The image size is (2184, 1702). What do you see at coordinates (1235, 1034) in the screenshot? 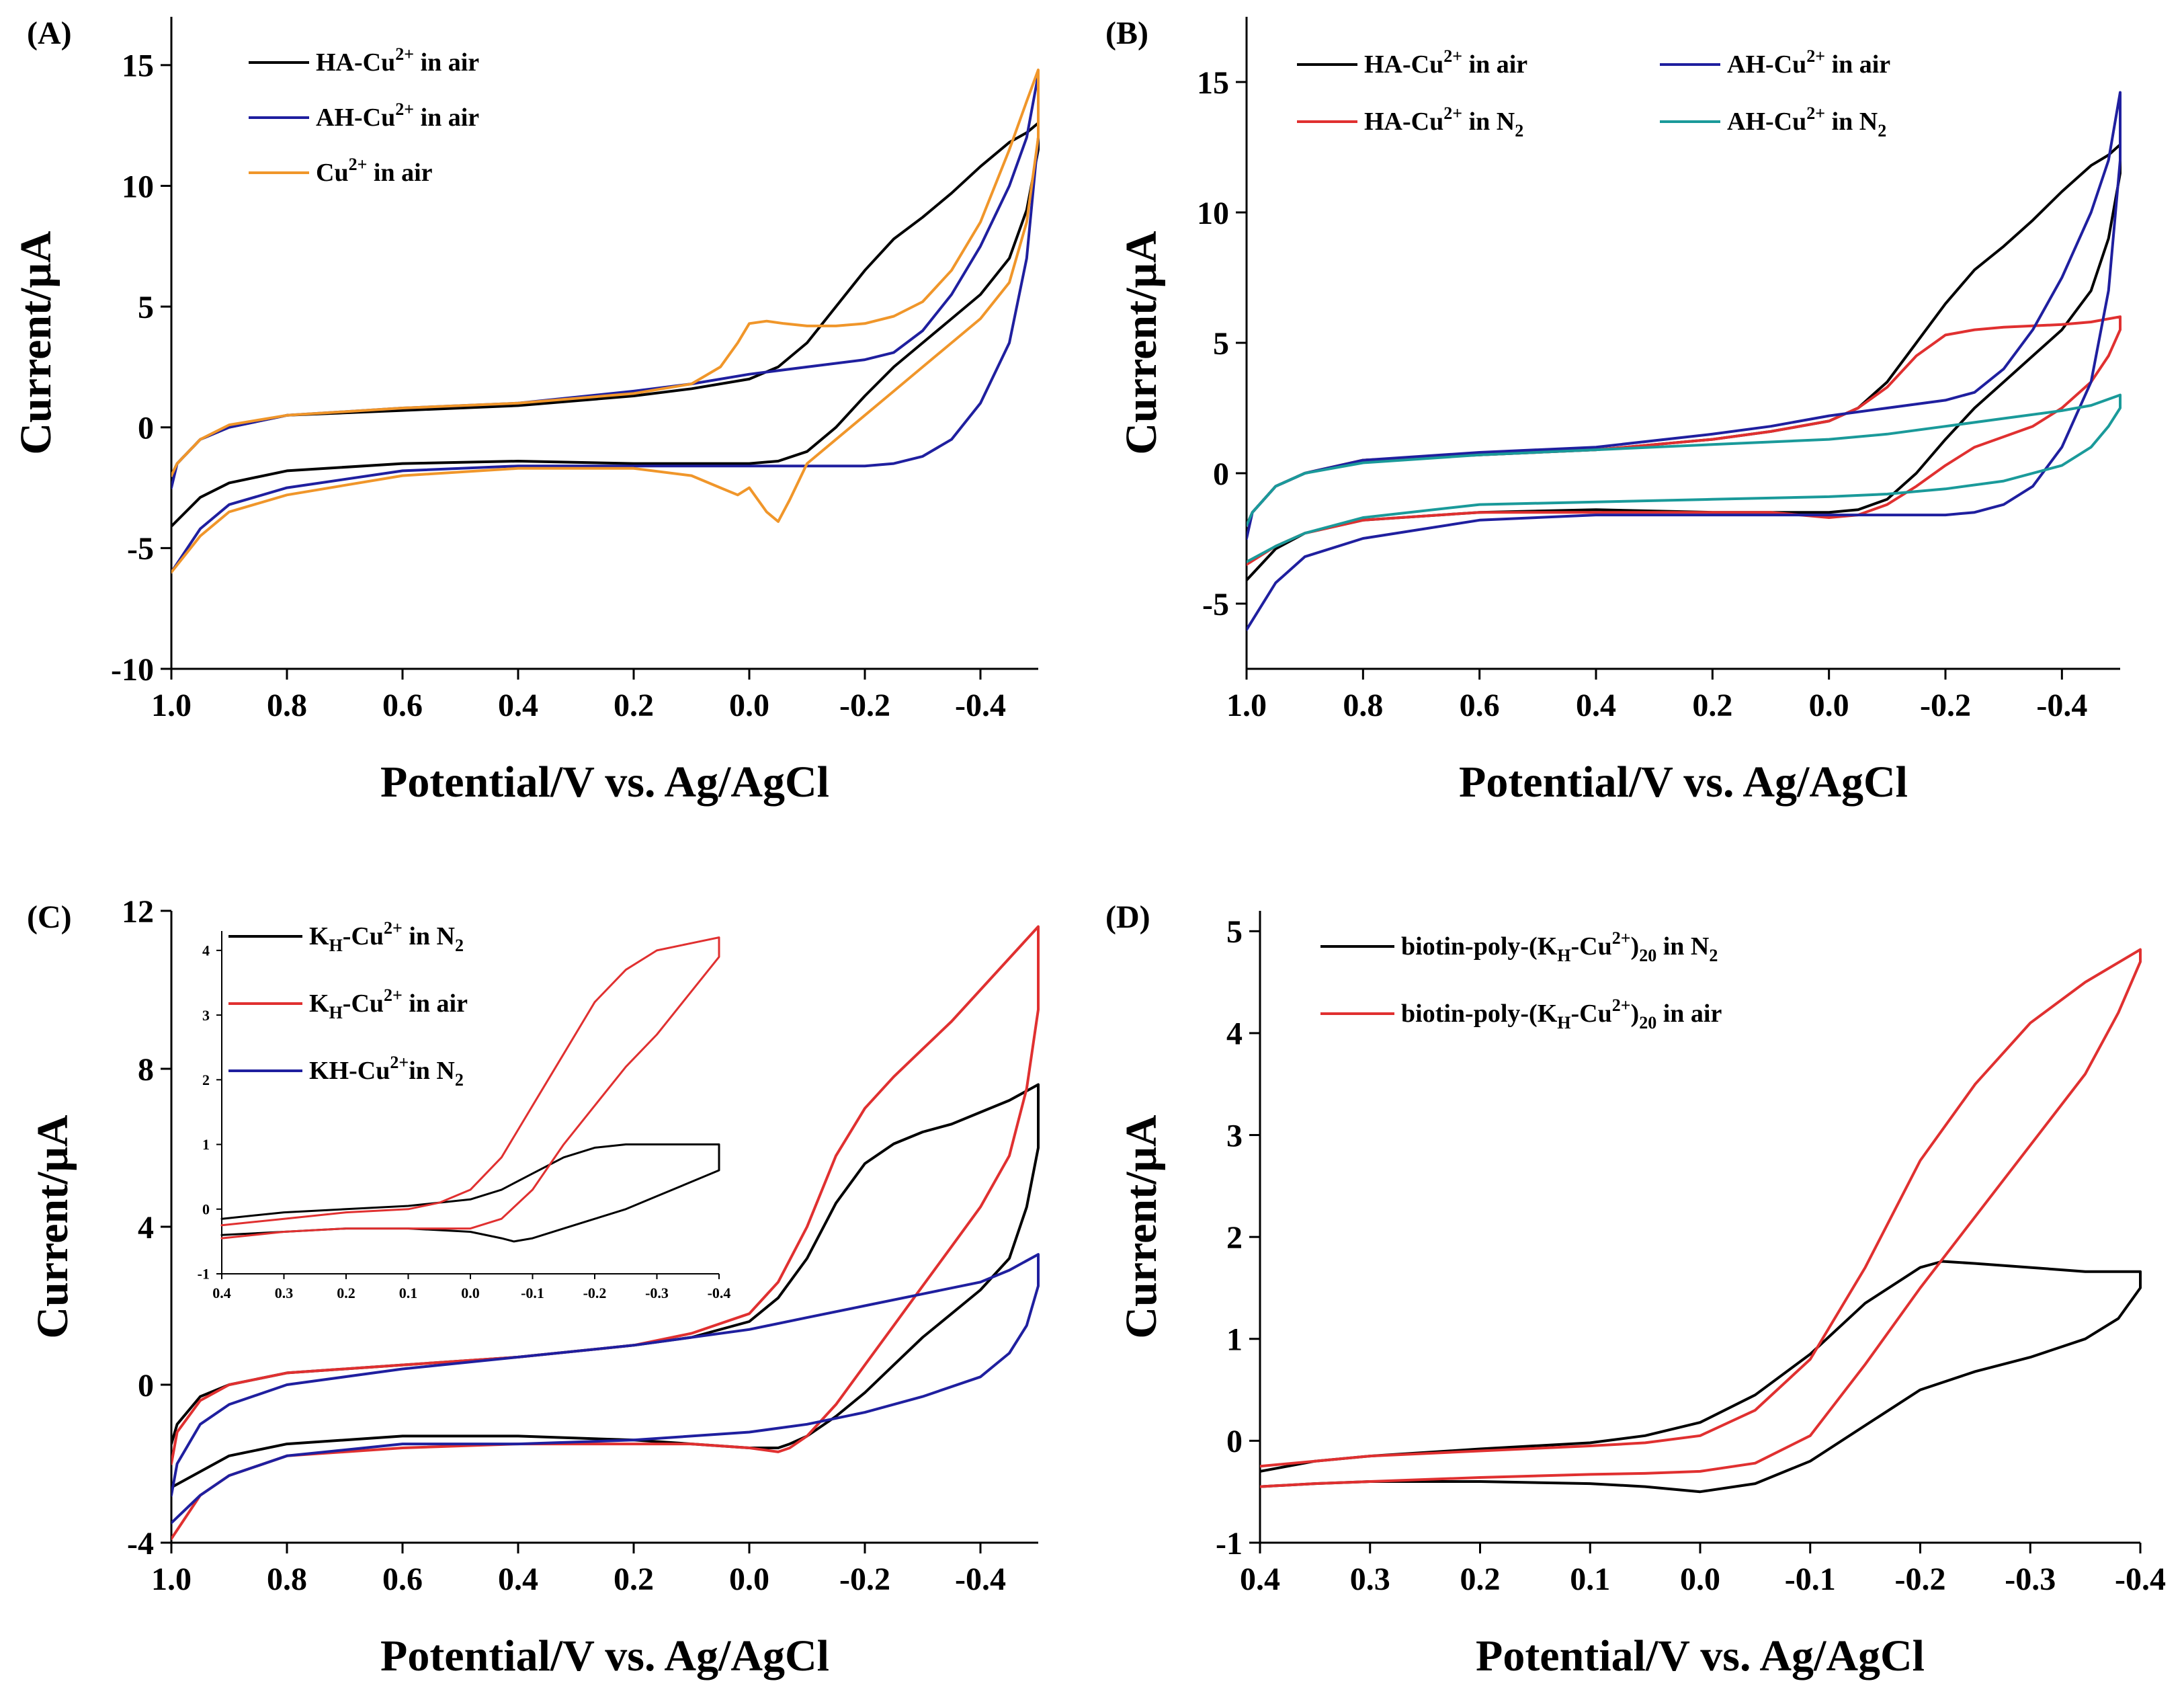
I see `panel-d-y-tick-label: 4` at bounding box center [1235, 1034].